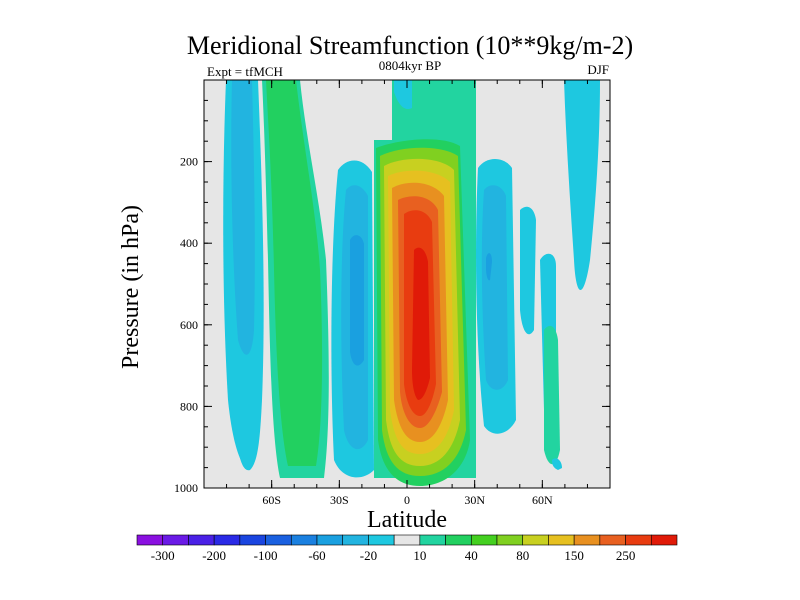  Describe the element at coordinates (626, 555) in the screenshot. I see `colorbar-label: 250` at that location.